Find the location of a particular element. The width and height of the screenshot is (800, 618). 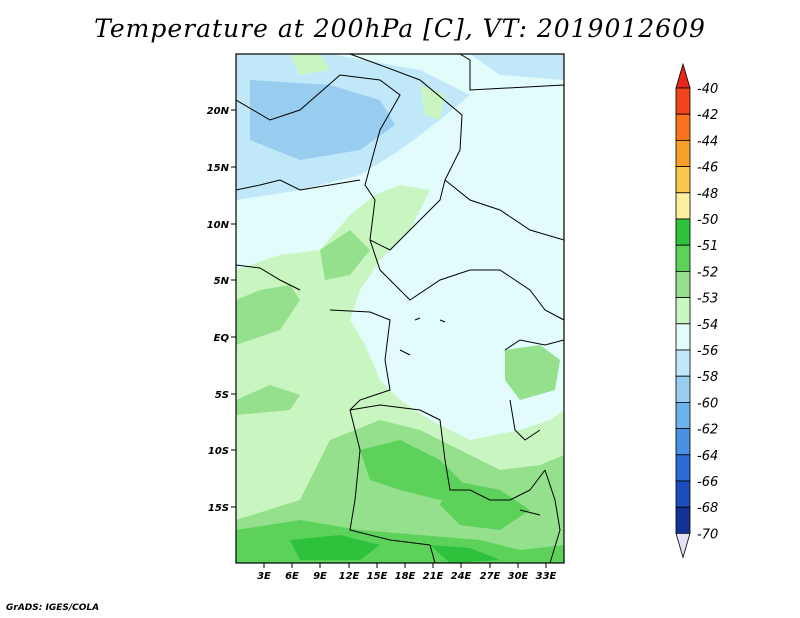

colorbar-label: -42 is located at coordinates (707, 115).